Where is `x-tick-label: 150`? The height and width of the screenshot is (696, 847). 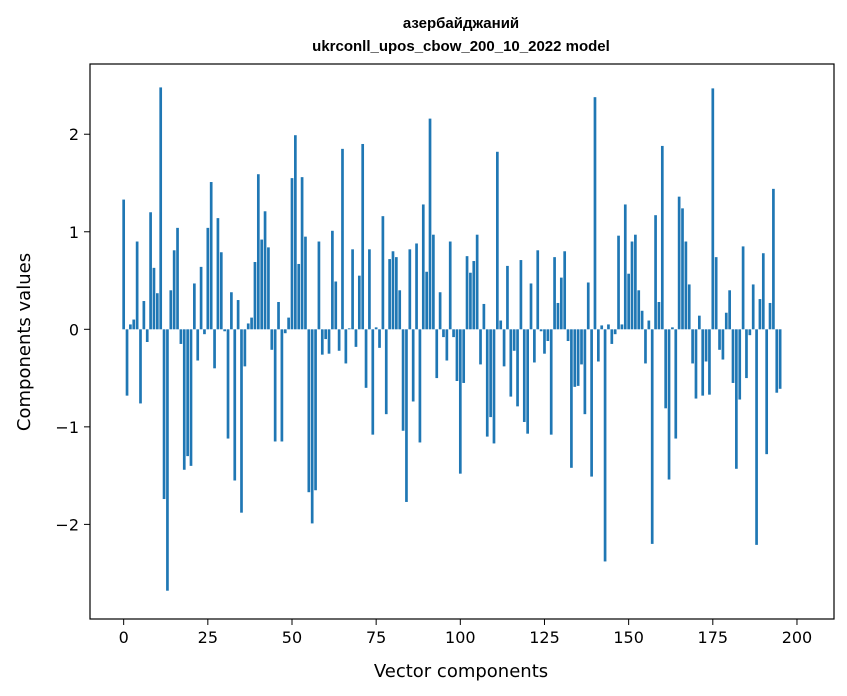
x-tick-label: 150 is located at coordinates (628, 637).